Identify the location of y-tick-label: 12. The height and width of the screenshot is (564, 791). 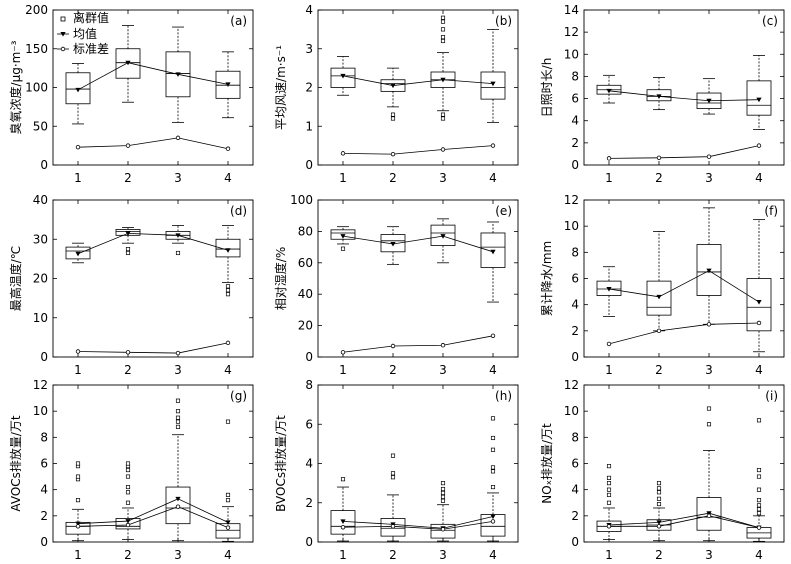
(571, 200).